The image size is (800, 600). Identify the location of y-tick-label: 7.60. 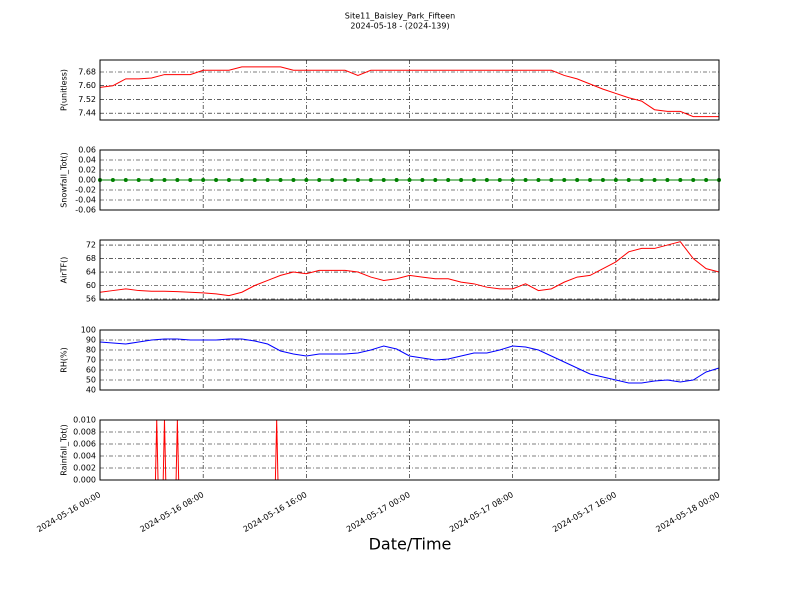
(87, 85).